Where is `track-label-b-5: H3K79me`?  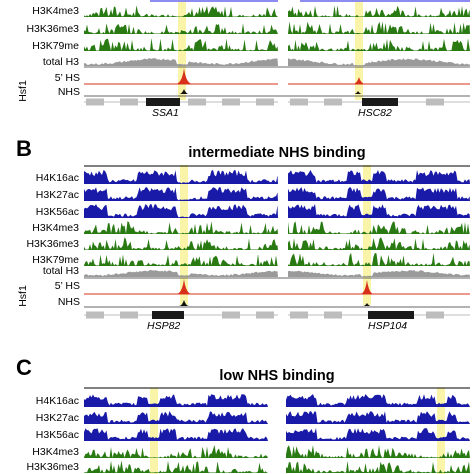
track-label-b-5: H3K79me is located at coordinates (55, 260).